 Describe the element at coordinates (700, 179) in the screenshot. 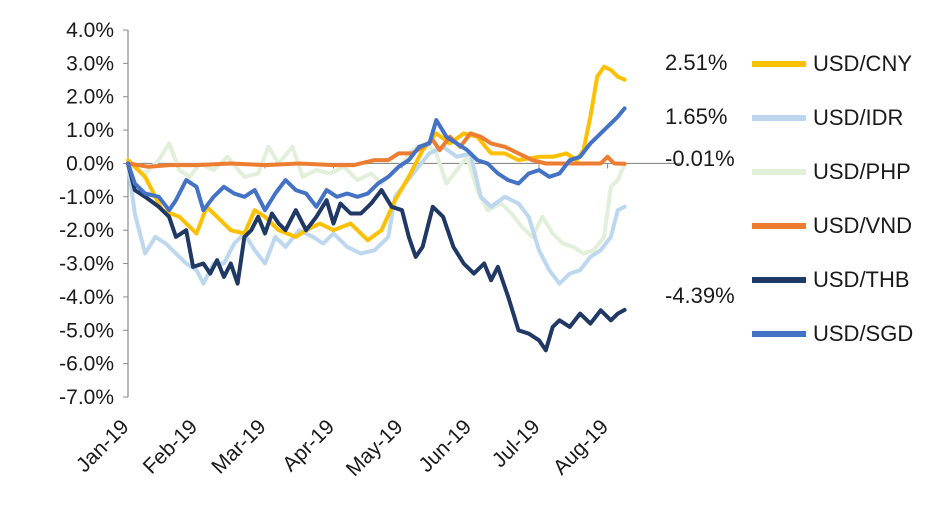

I see `end-labels: 2.51% 1.65% -0.01% -4.39%` at that location.